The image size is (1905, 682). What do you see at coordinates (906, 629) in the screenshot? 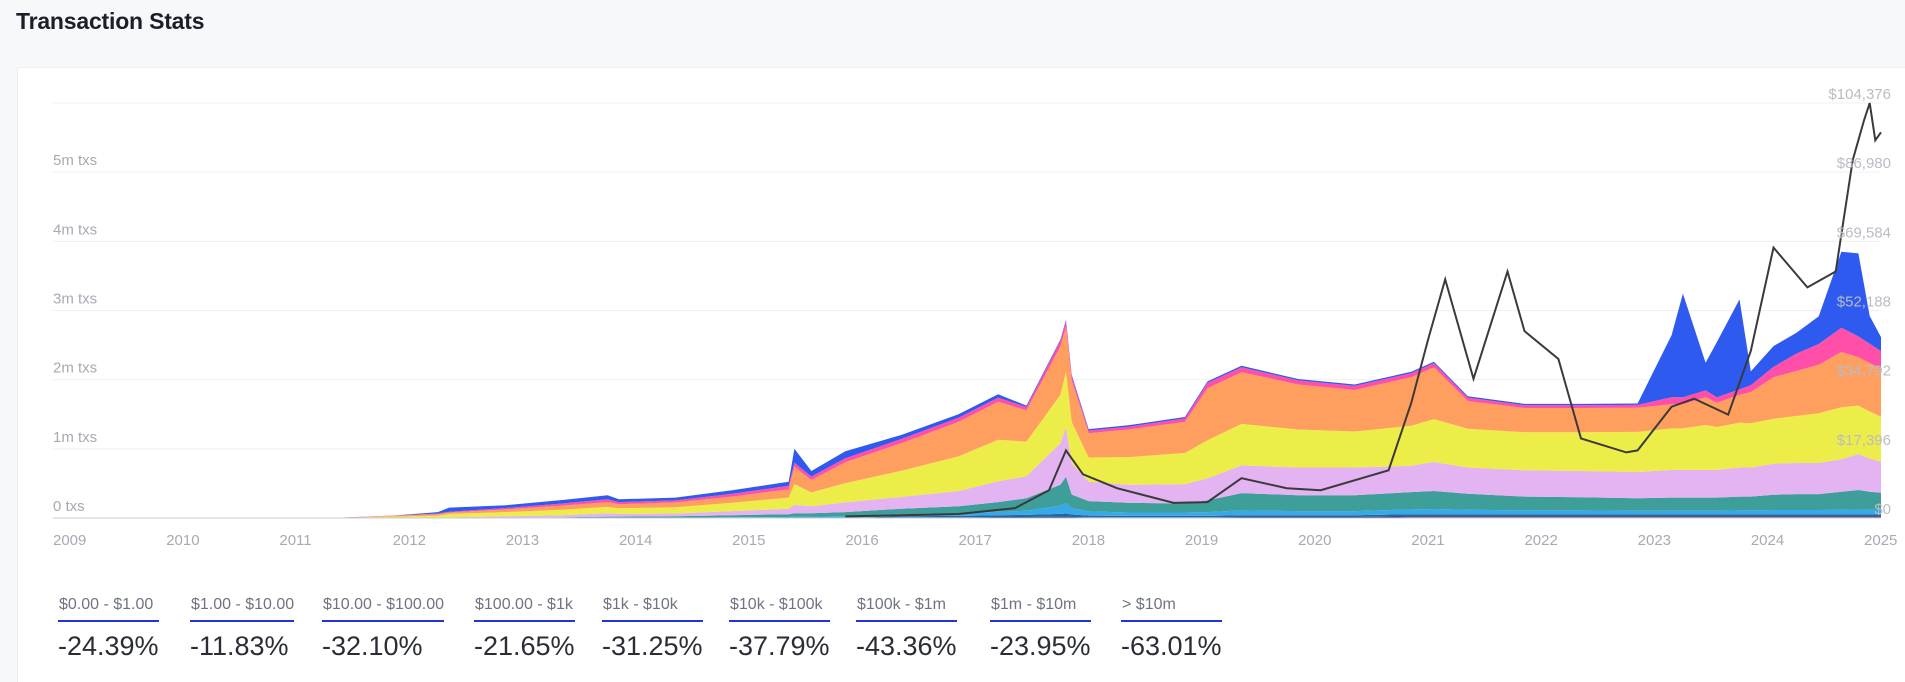
I see `legend-item-6: $100k - $1m -43.36%` at bounding box center [906, 629].